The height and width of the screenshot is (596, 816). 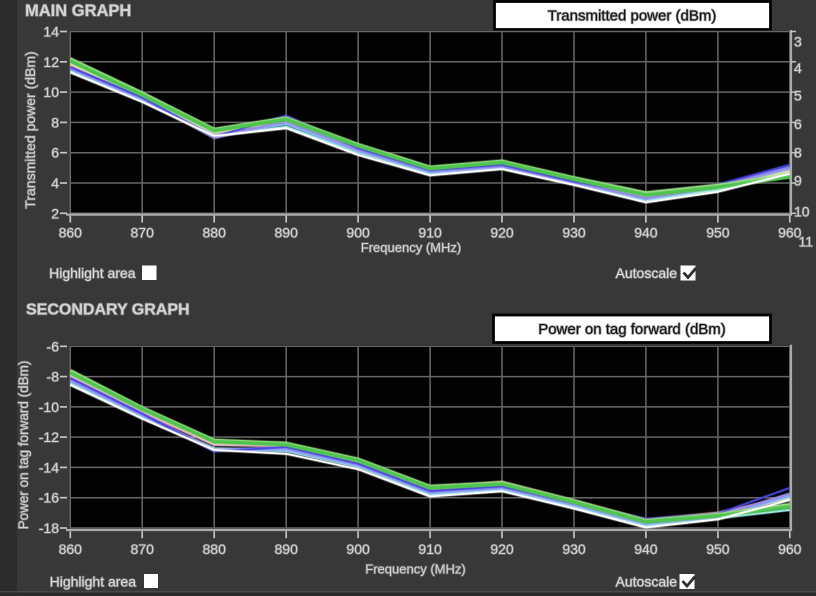 I want to click on svg-text: -6, so click(x=53, y=346).